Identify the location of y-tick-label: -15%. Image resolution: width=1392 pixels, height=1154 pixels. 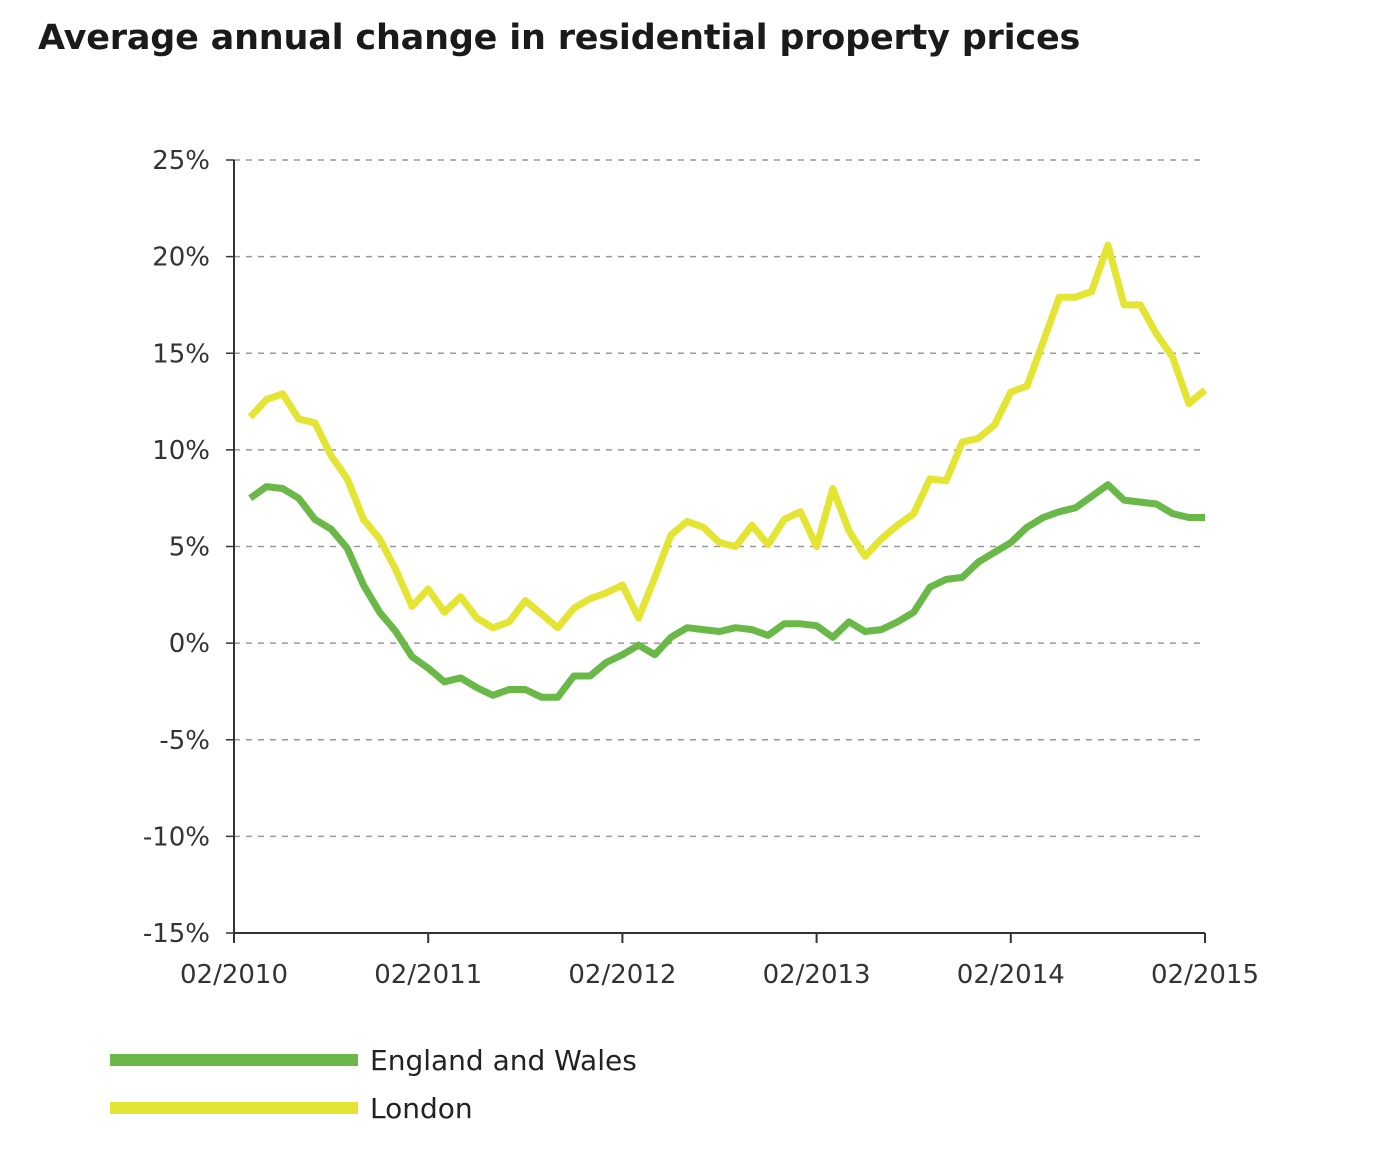
(176, 934).